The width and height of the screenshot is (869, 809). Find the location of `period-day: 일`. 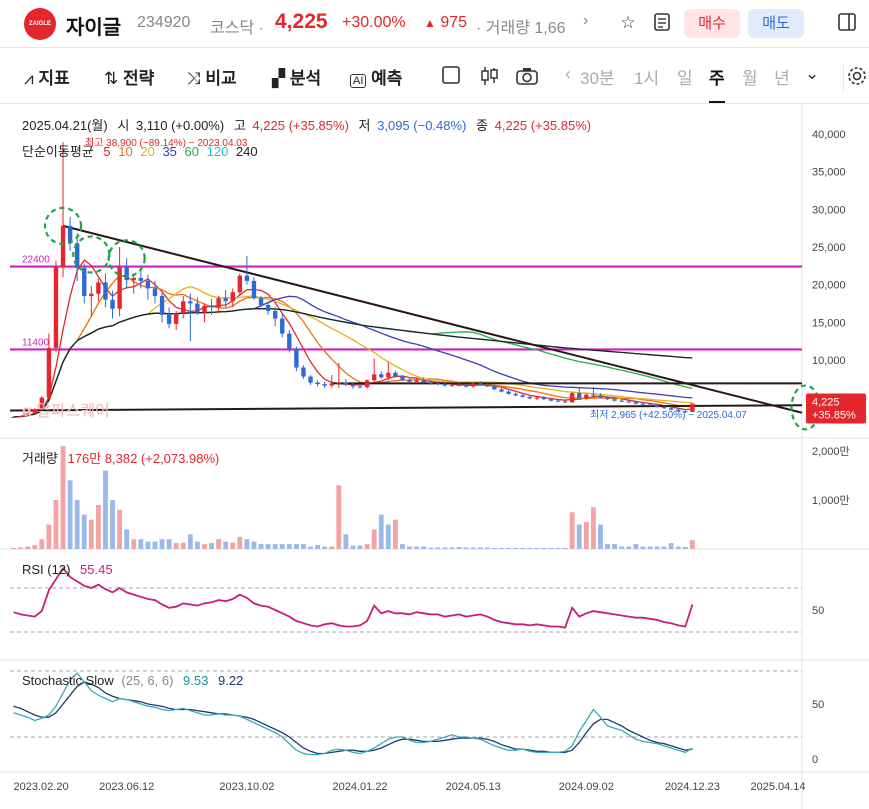

period-day: 일 is located at coordinates (685, 78).